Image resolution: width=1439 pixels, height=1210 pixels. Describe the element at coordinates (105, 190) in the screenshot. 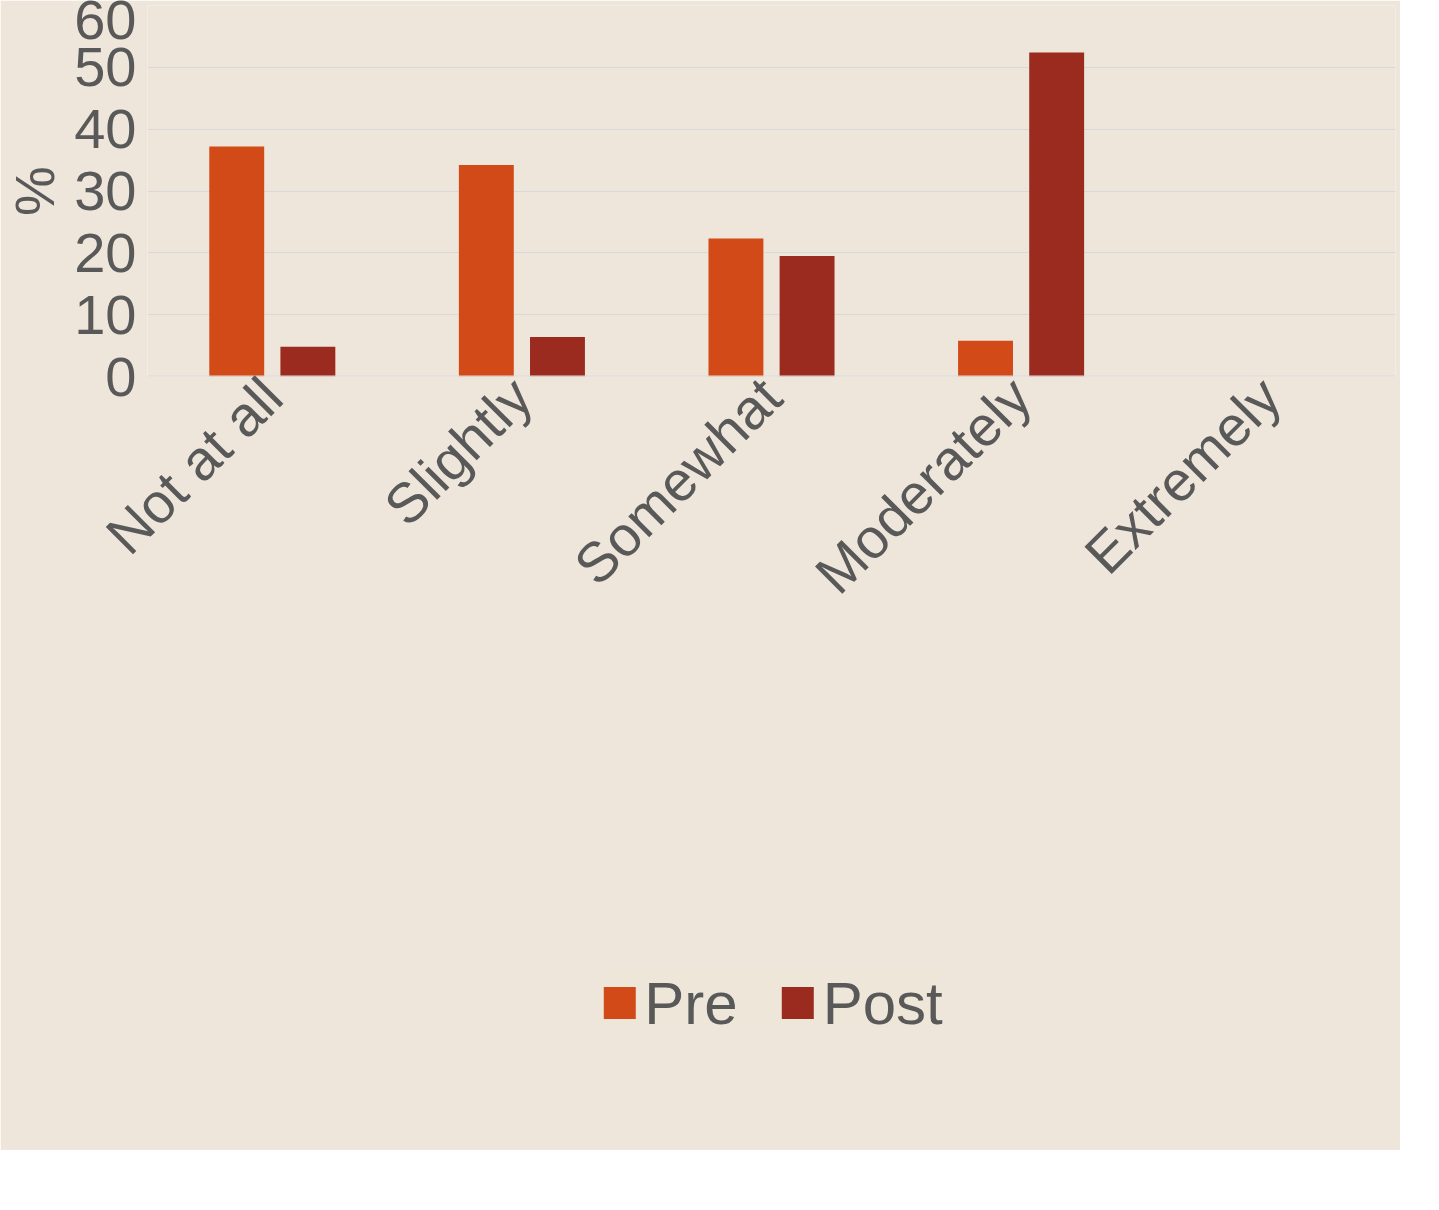

I see `y-tick-label: 30` at that location.